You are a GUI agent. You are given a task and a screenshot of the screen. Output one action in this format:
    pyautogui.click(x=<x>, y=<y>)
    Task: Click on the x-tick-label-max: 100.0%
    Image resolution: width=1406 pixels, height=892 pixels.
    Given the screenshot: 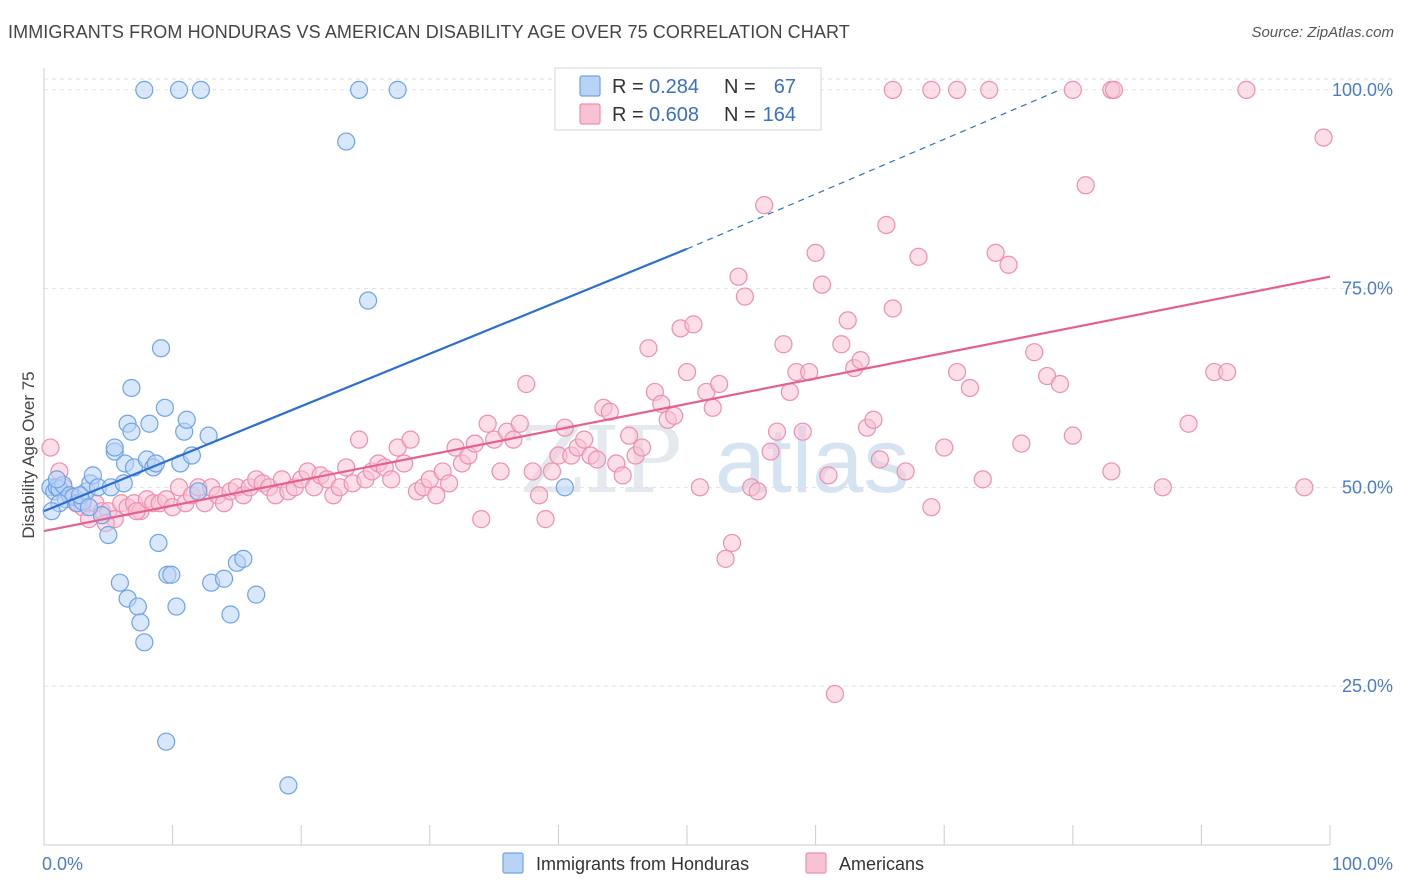 What is the action you would take?
    pyautogui.click(x=1362, y=864)
    